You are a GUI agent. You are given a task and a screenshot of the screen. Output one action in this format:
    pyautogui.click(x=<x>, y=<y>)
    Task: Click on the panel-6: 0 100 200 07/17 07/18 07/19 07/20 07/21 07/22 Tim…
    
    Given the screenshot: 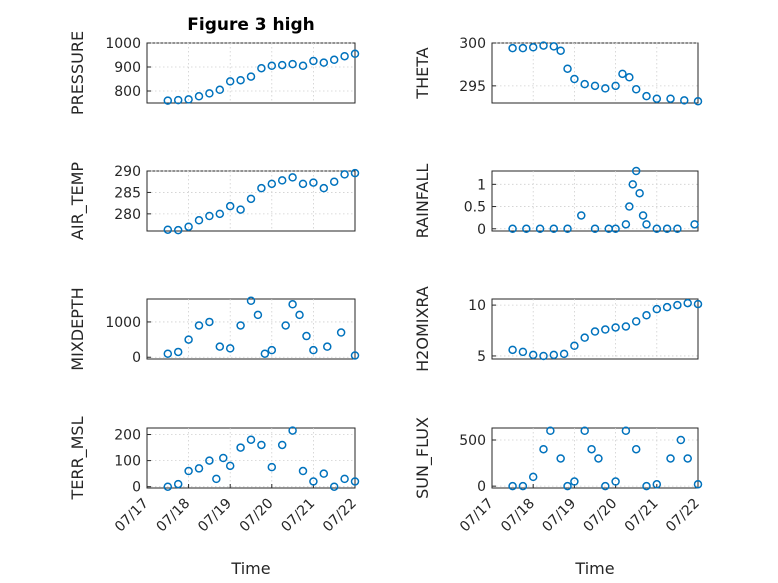 What is the action you would take?
    pyautogui.click(x=214, y=497)
    